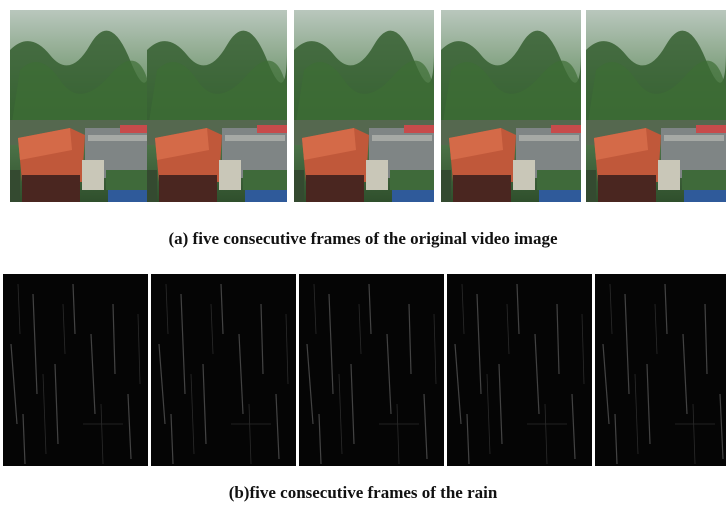 The width and height of the screenshot is (726, 511). I want to click on caption: (b)five consecutive frames of the rain, so click(363, 492).